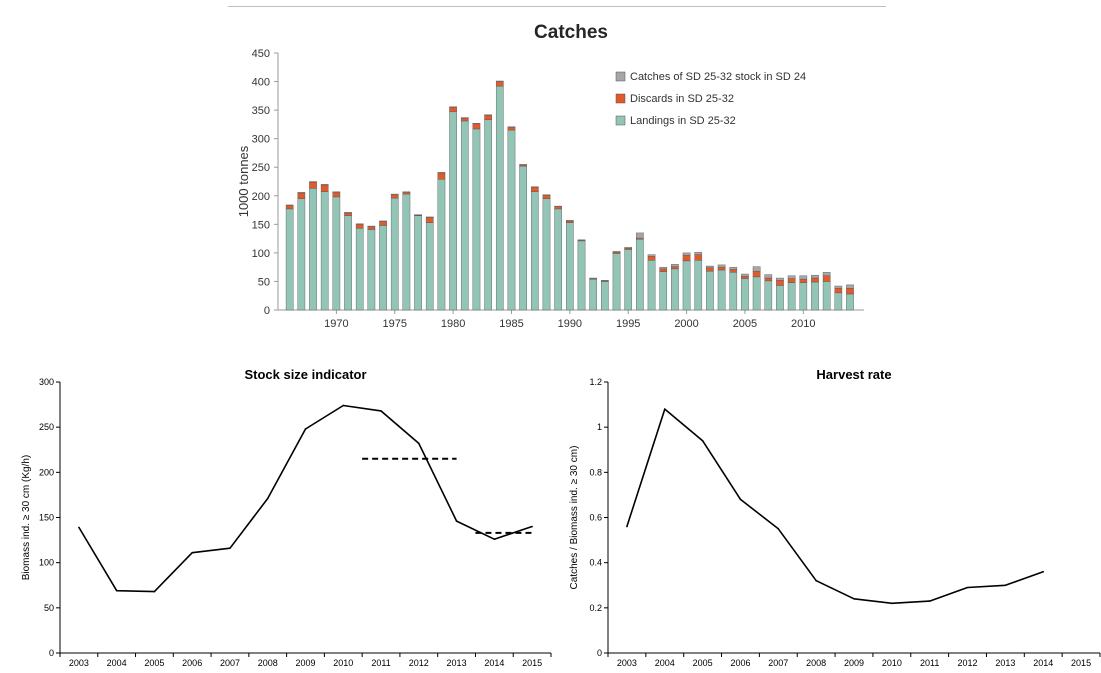 The height and width of the screenshot is (673, 1101). Describe the element at coordinates (380, 663) in the screenshot. I see `x-tick-label: 2011` at that location.